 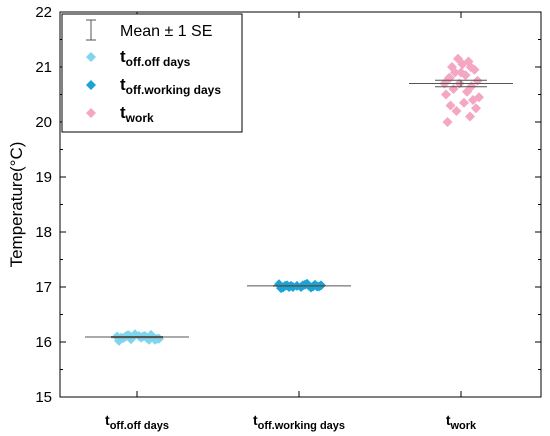 I want to click on x-tick-label-sub: off.working days, so click(x=301, y=426).